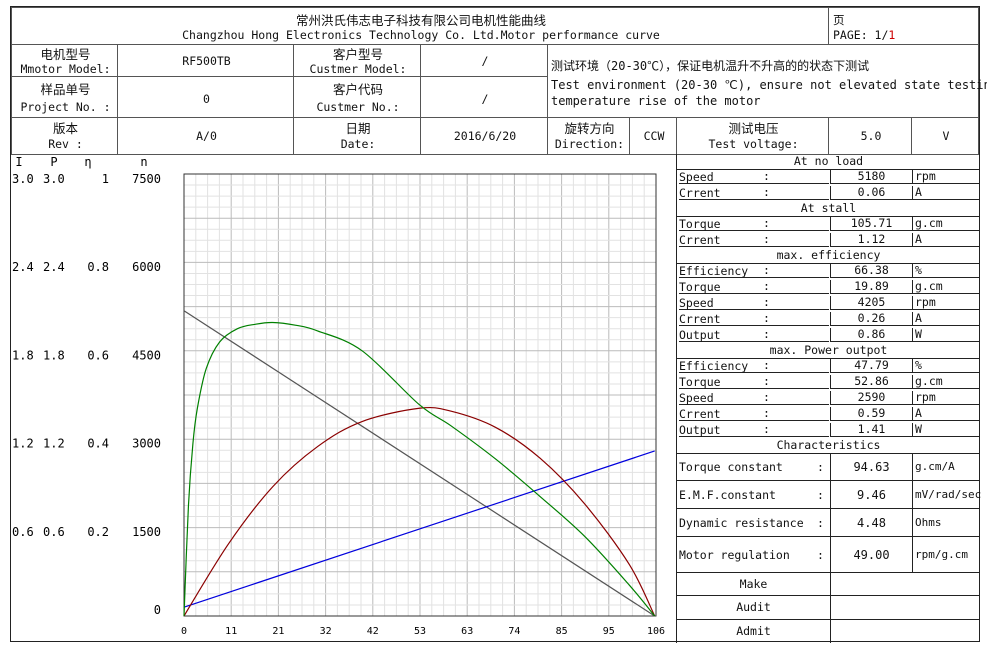  What do you see at coordinates (23, 355) in the screenshot?
I see `y-tick-label: 1.8` at bounding box center [23, 355].